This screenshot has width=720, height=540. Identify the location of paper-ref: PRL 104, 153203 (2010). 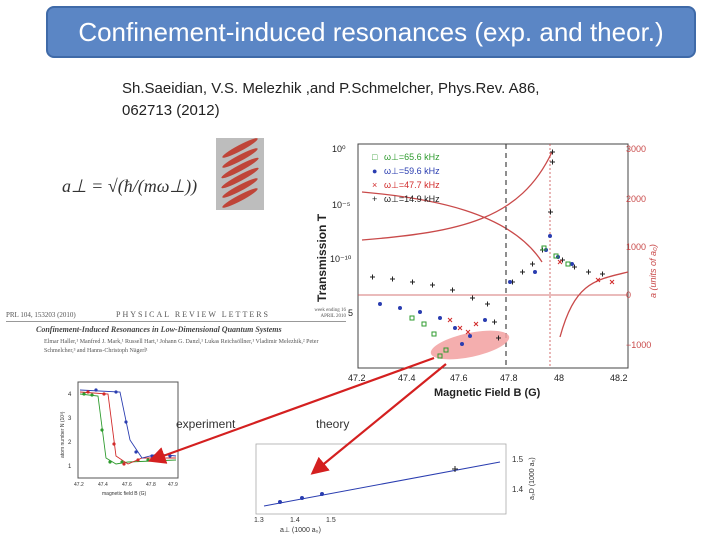
(41, 315).